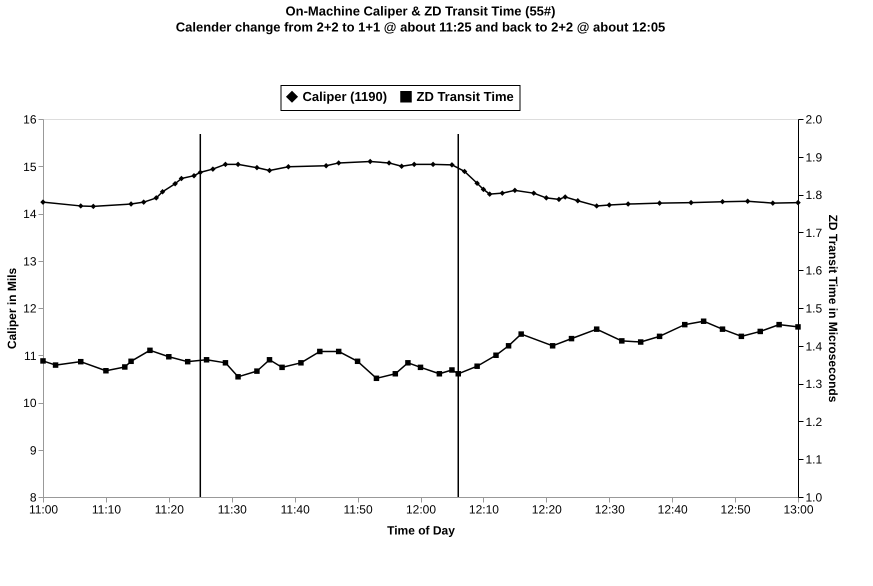  What do you see at coordinates (735, 509) in the screenshot?
I see `x-tick-label: 12:50` at bounding box center [735, 509].